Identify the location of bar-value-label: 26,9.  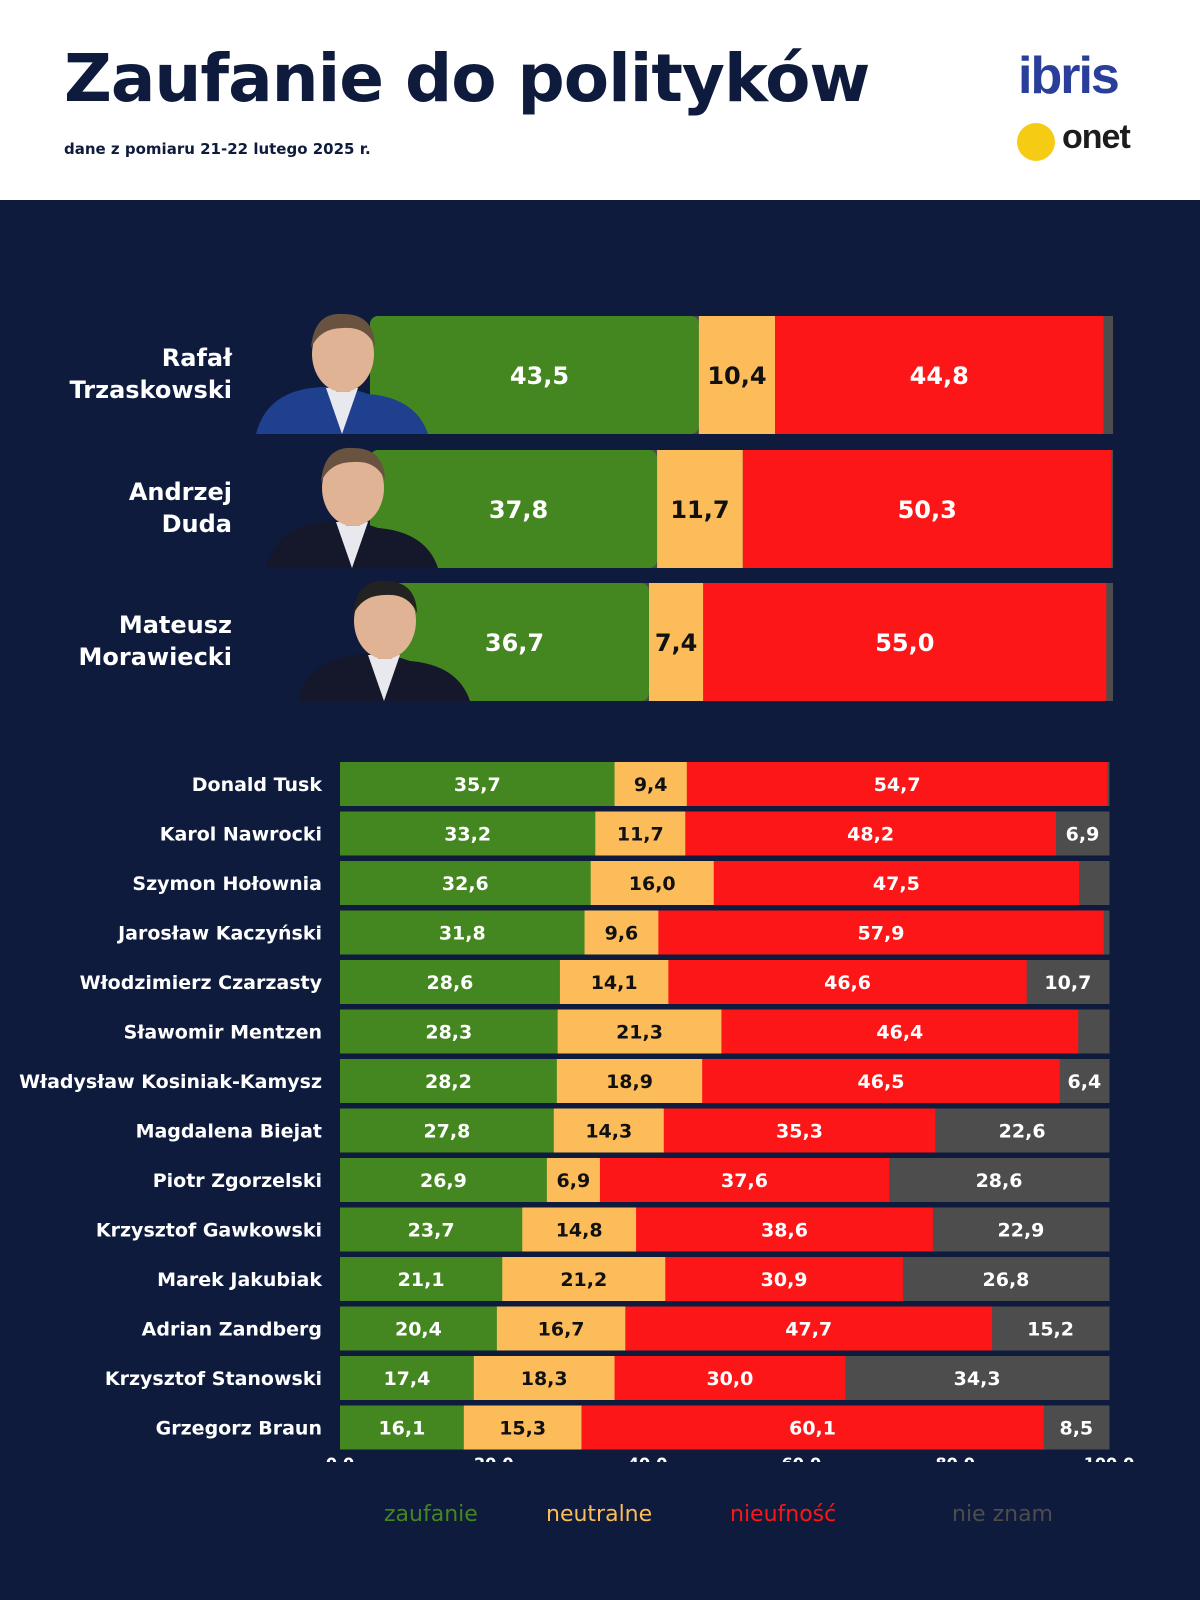
(443, 1181).